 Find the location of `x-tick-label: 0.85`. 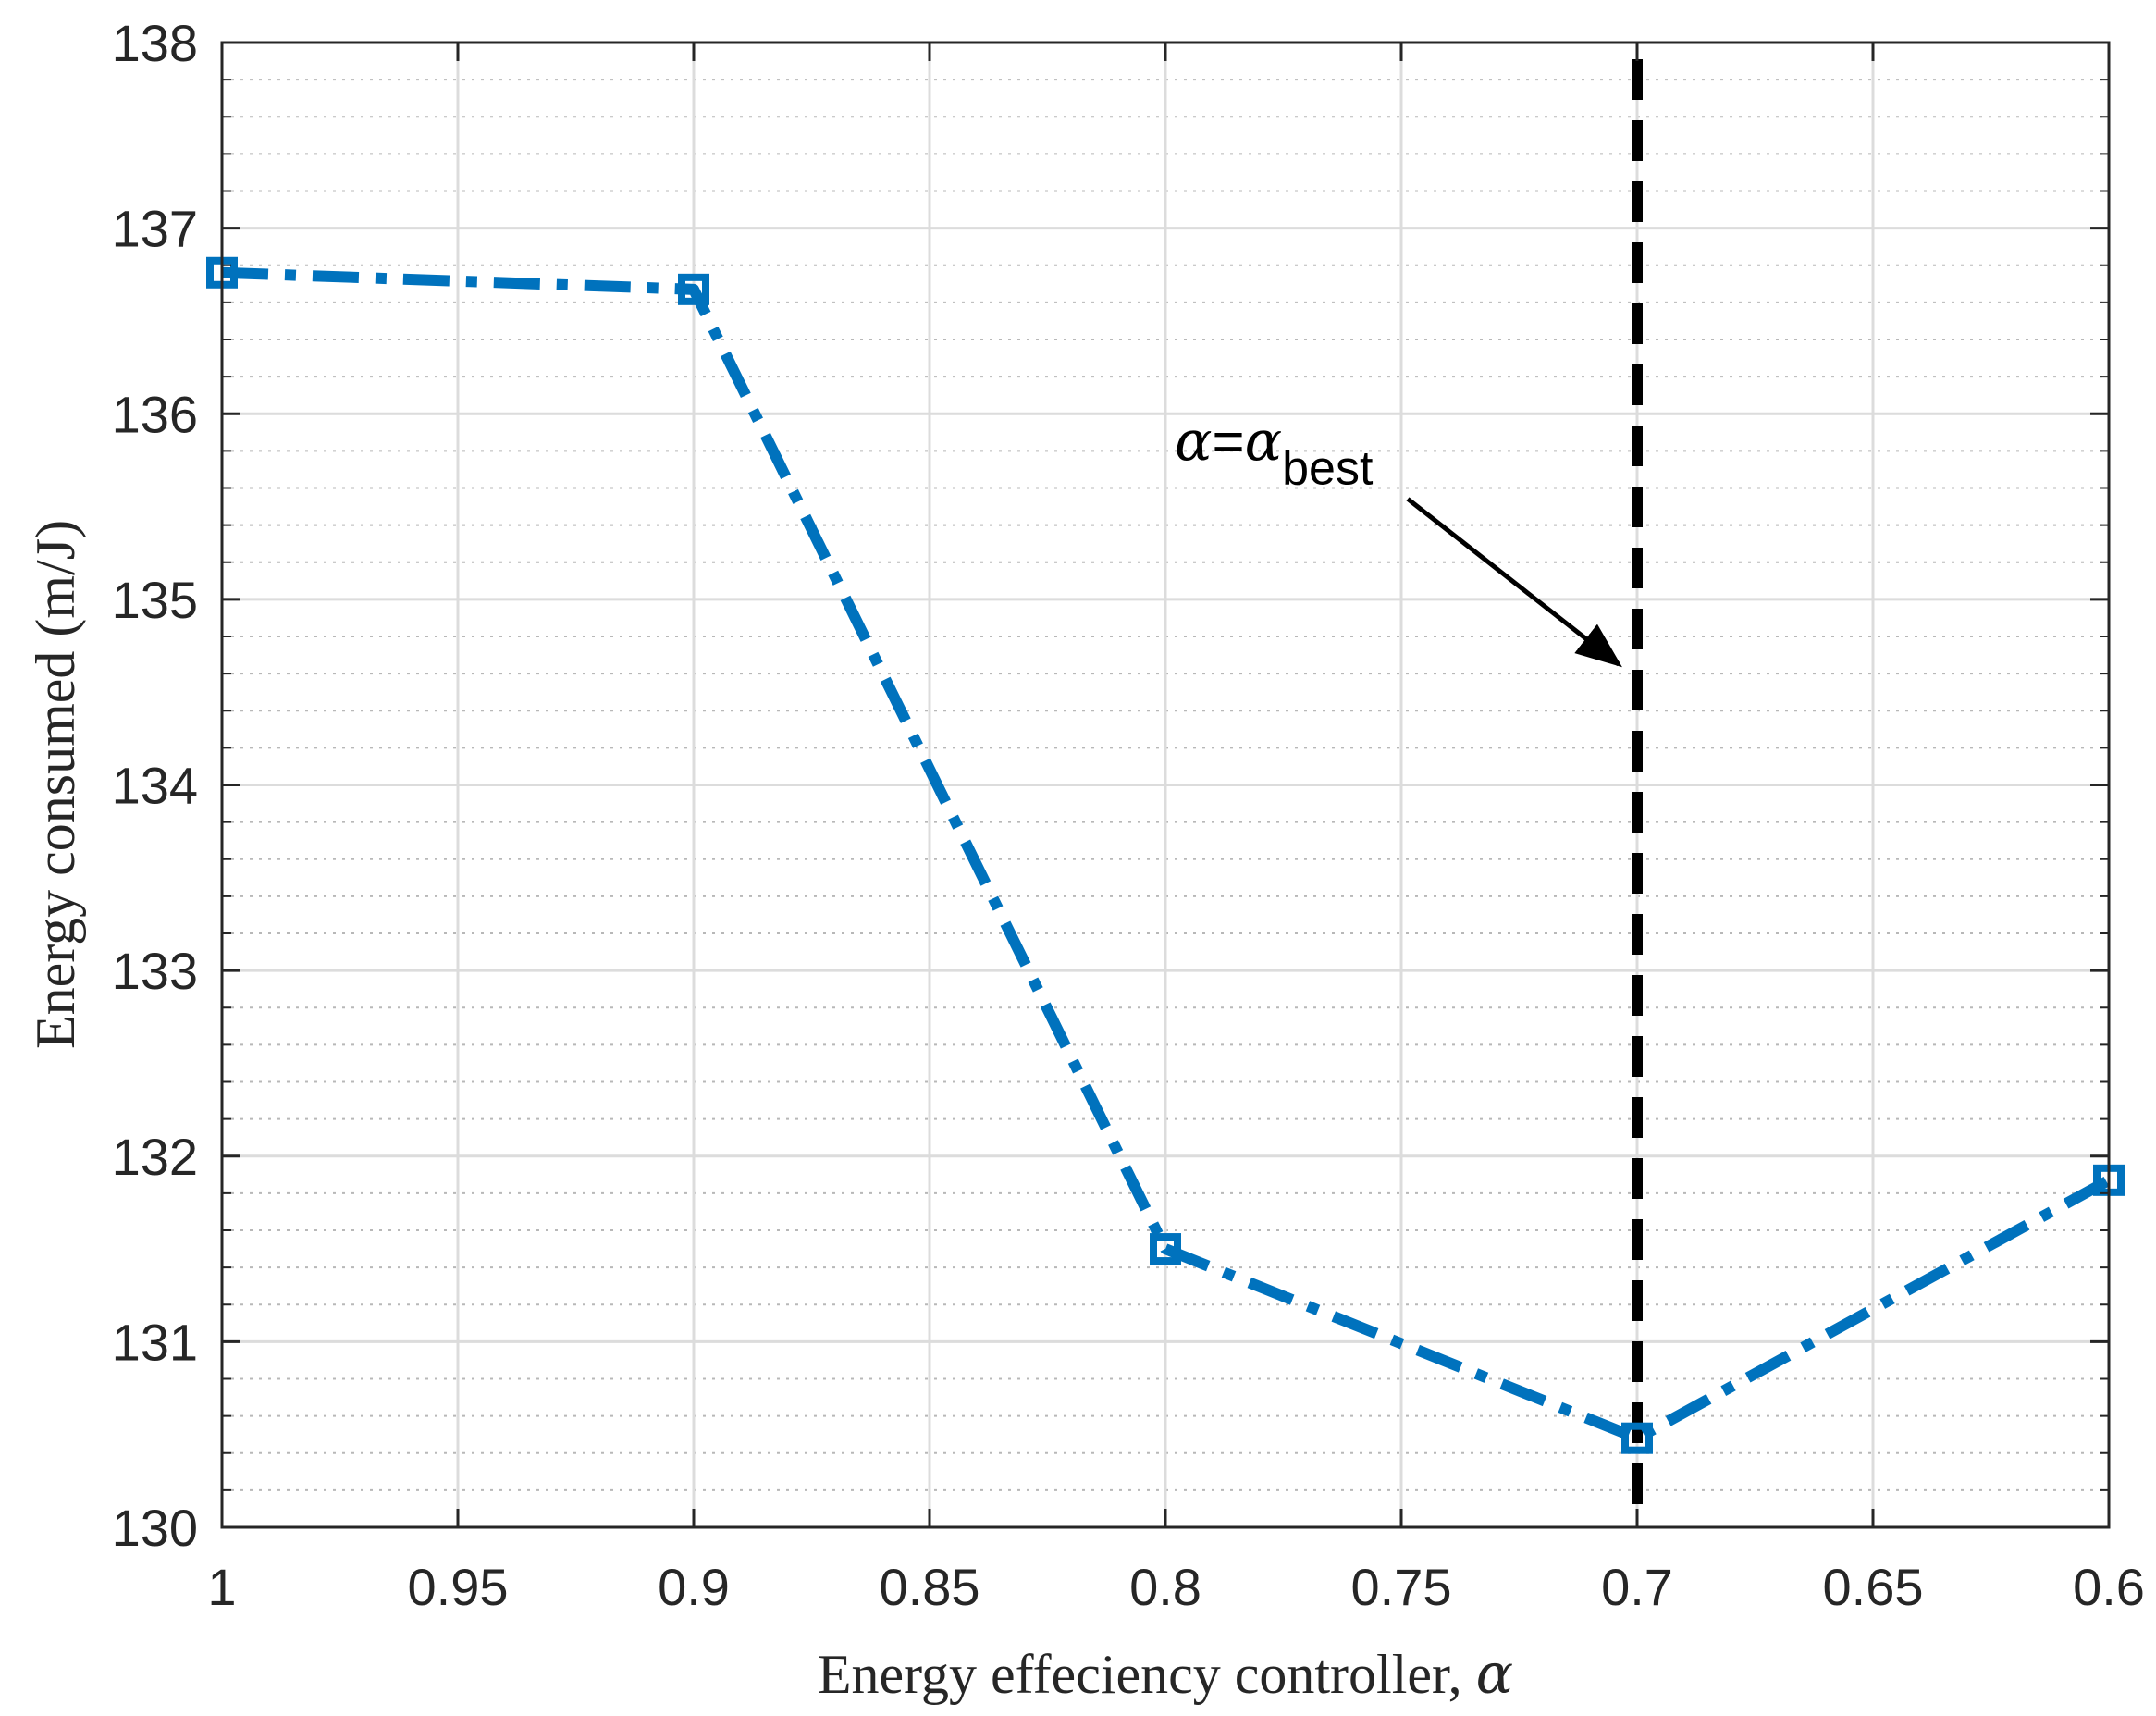

x-tick-label: 0.85 is located at coordinates (930, 1587).